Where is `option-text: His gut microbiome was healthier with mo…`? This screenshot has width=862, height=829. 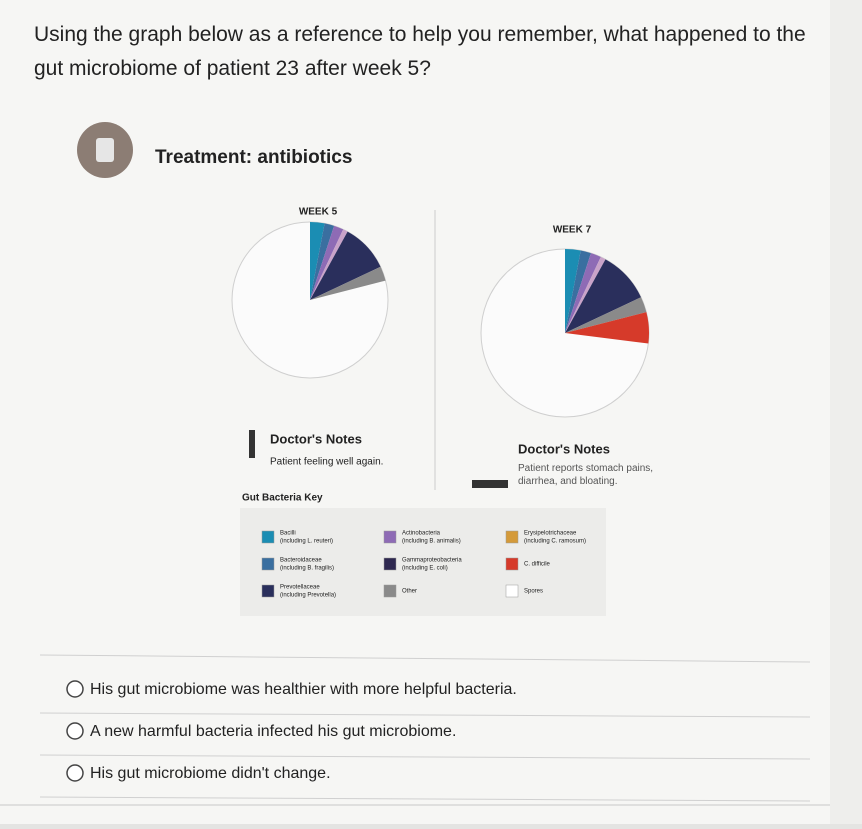
option-text: His gut microbiome was healthier with mo… is located at coordinates (303, 689).